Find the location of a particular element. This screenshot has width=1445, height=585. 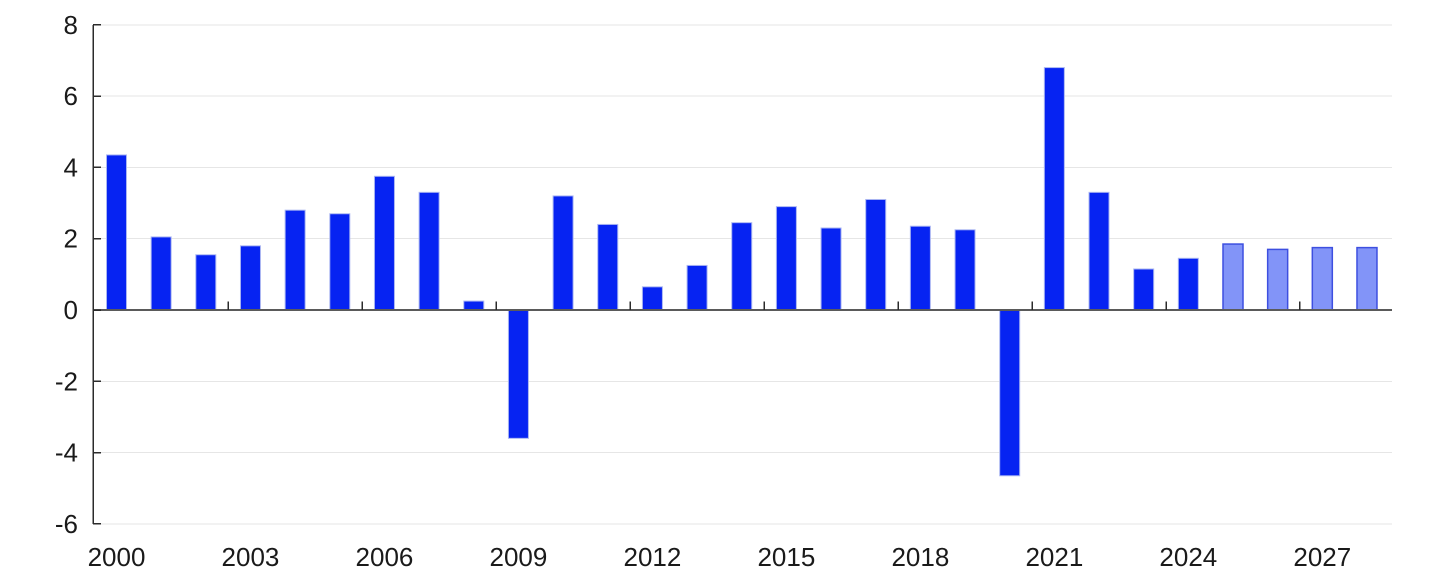

x-axis-label-2015: 2015 is located at coordinates (786, 557).